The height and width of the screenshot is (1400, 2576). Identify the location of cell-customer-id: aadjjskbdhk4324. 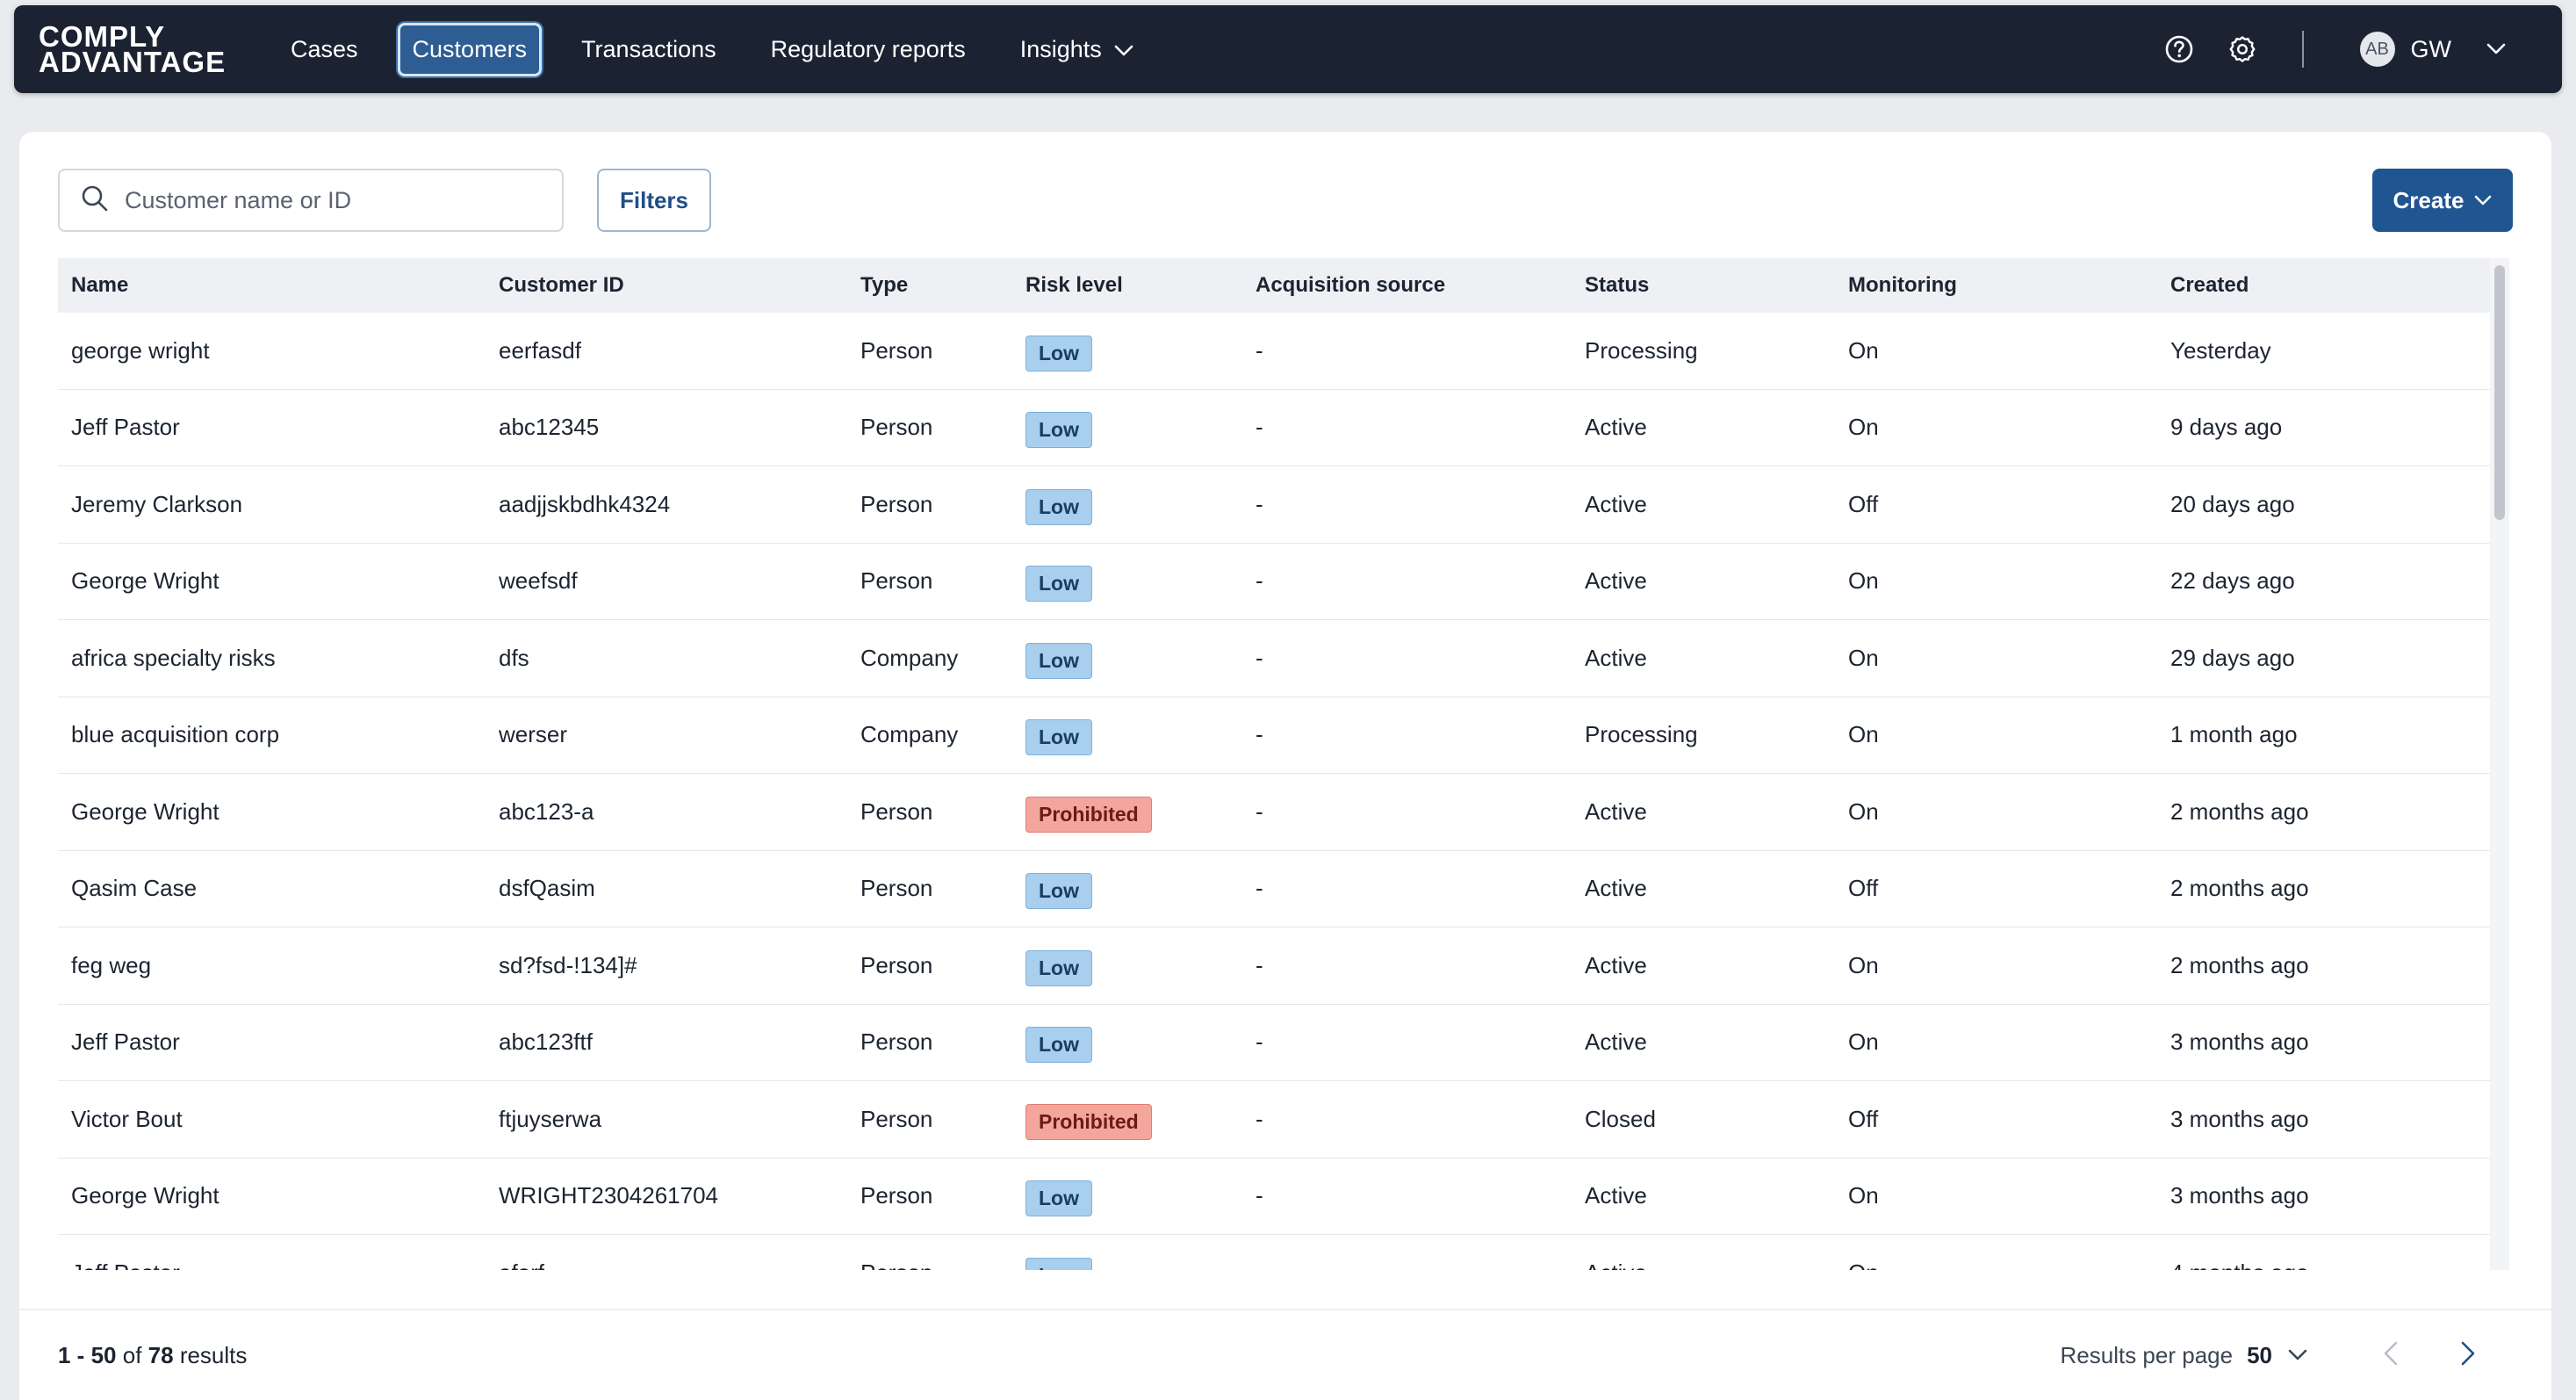
(585, 503).